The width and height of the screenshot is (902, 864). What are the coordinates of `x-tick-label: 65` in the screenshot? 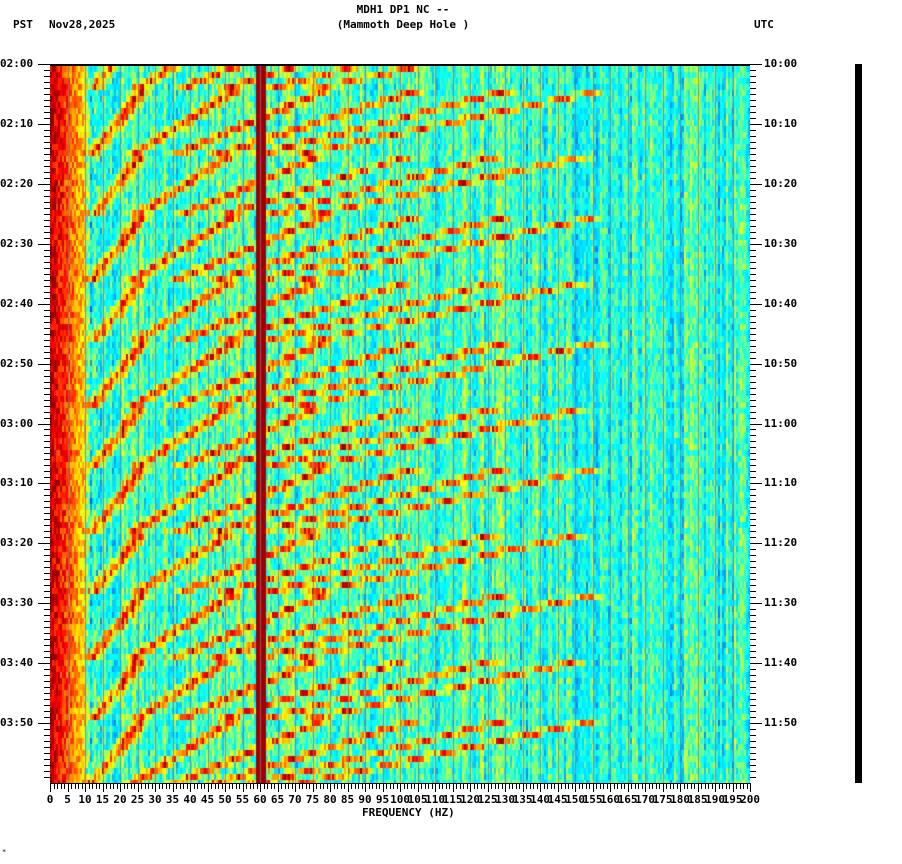 It's located at (277, 799).